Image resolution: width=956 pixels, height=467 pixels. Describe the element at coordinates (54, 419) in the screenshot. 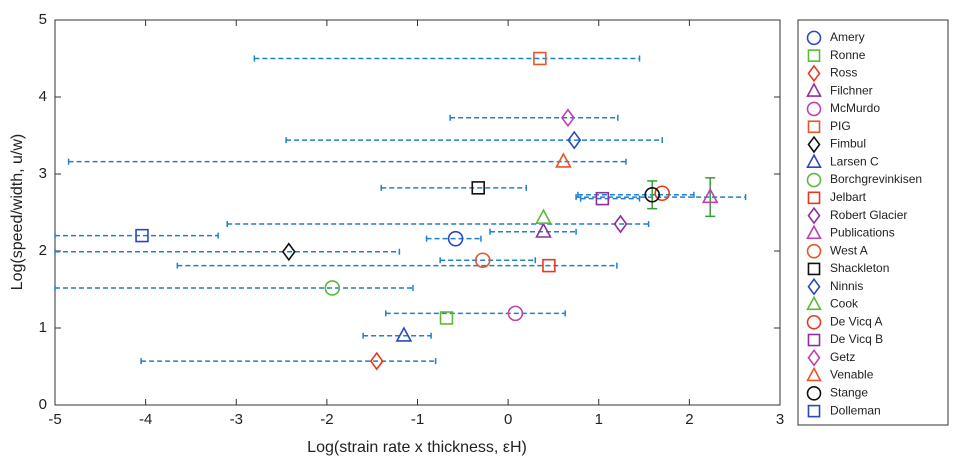

I see `x-tick-label: -5` at that location.